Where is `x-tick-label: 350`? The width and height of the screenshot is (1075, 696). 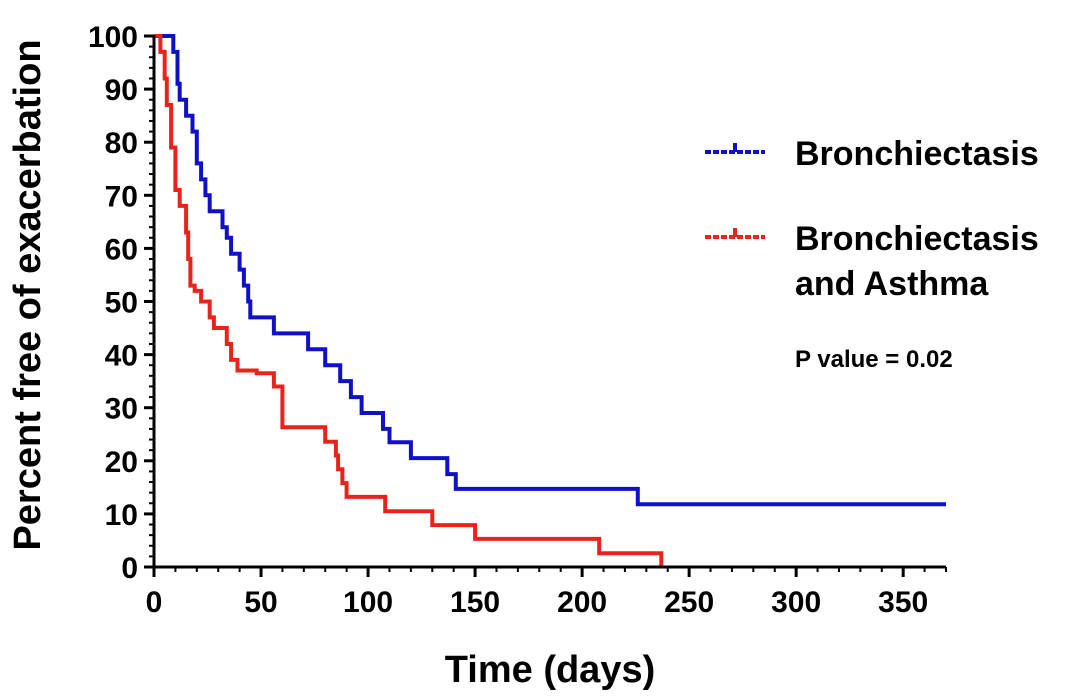 x-tick-label: 350 is located at coordinates (903, 602).